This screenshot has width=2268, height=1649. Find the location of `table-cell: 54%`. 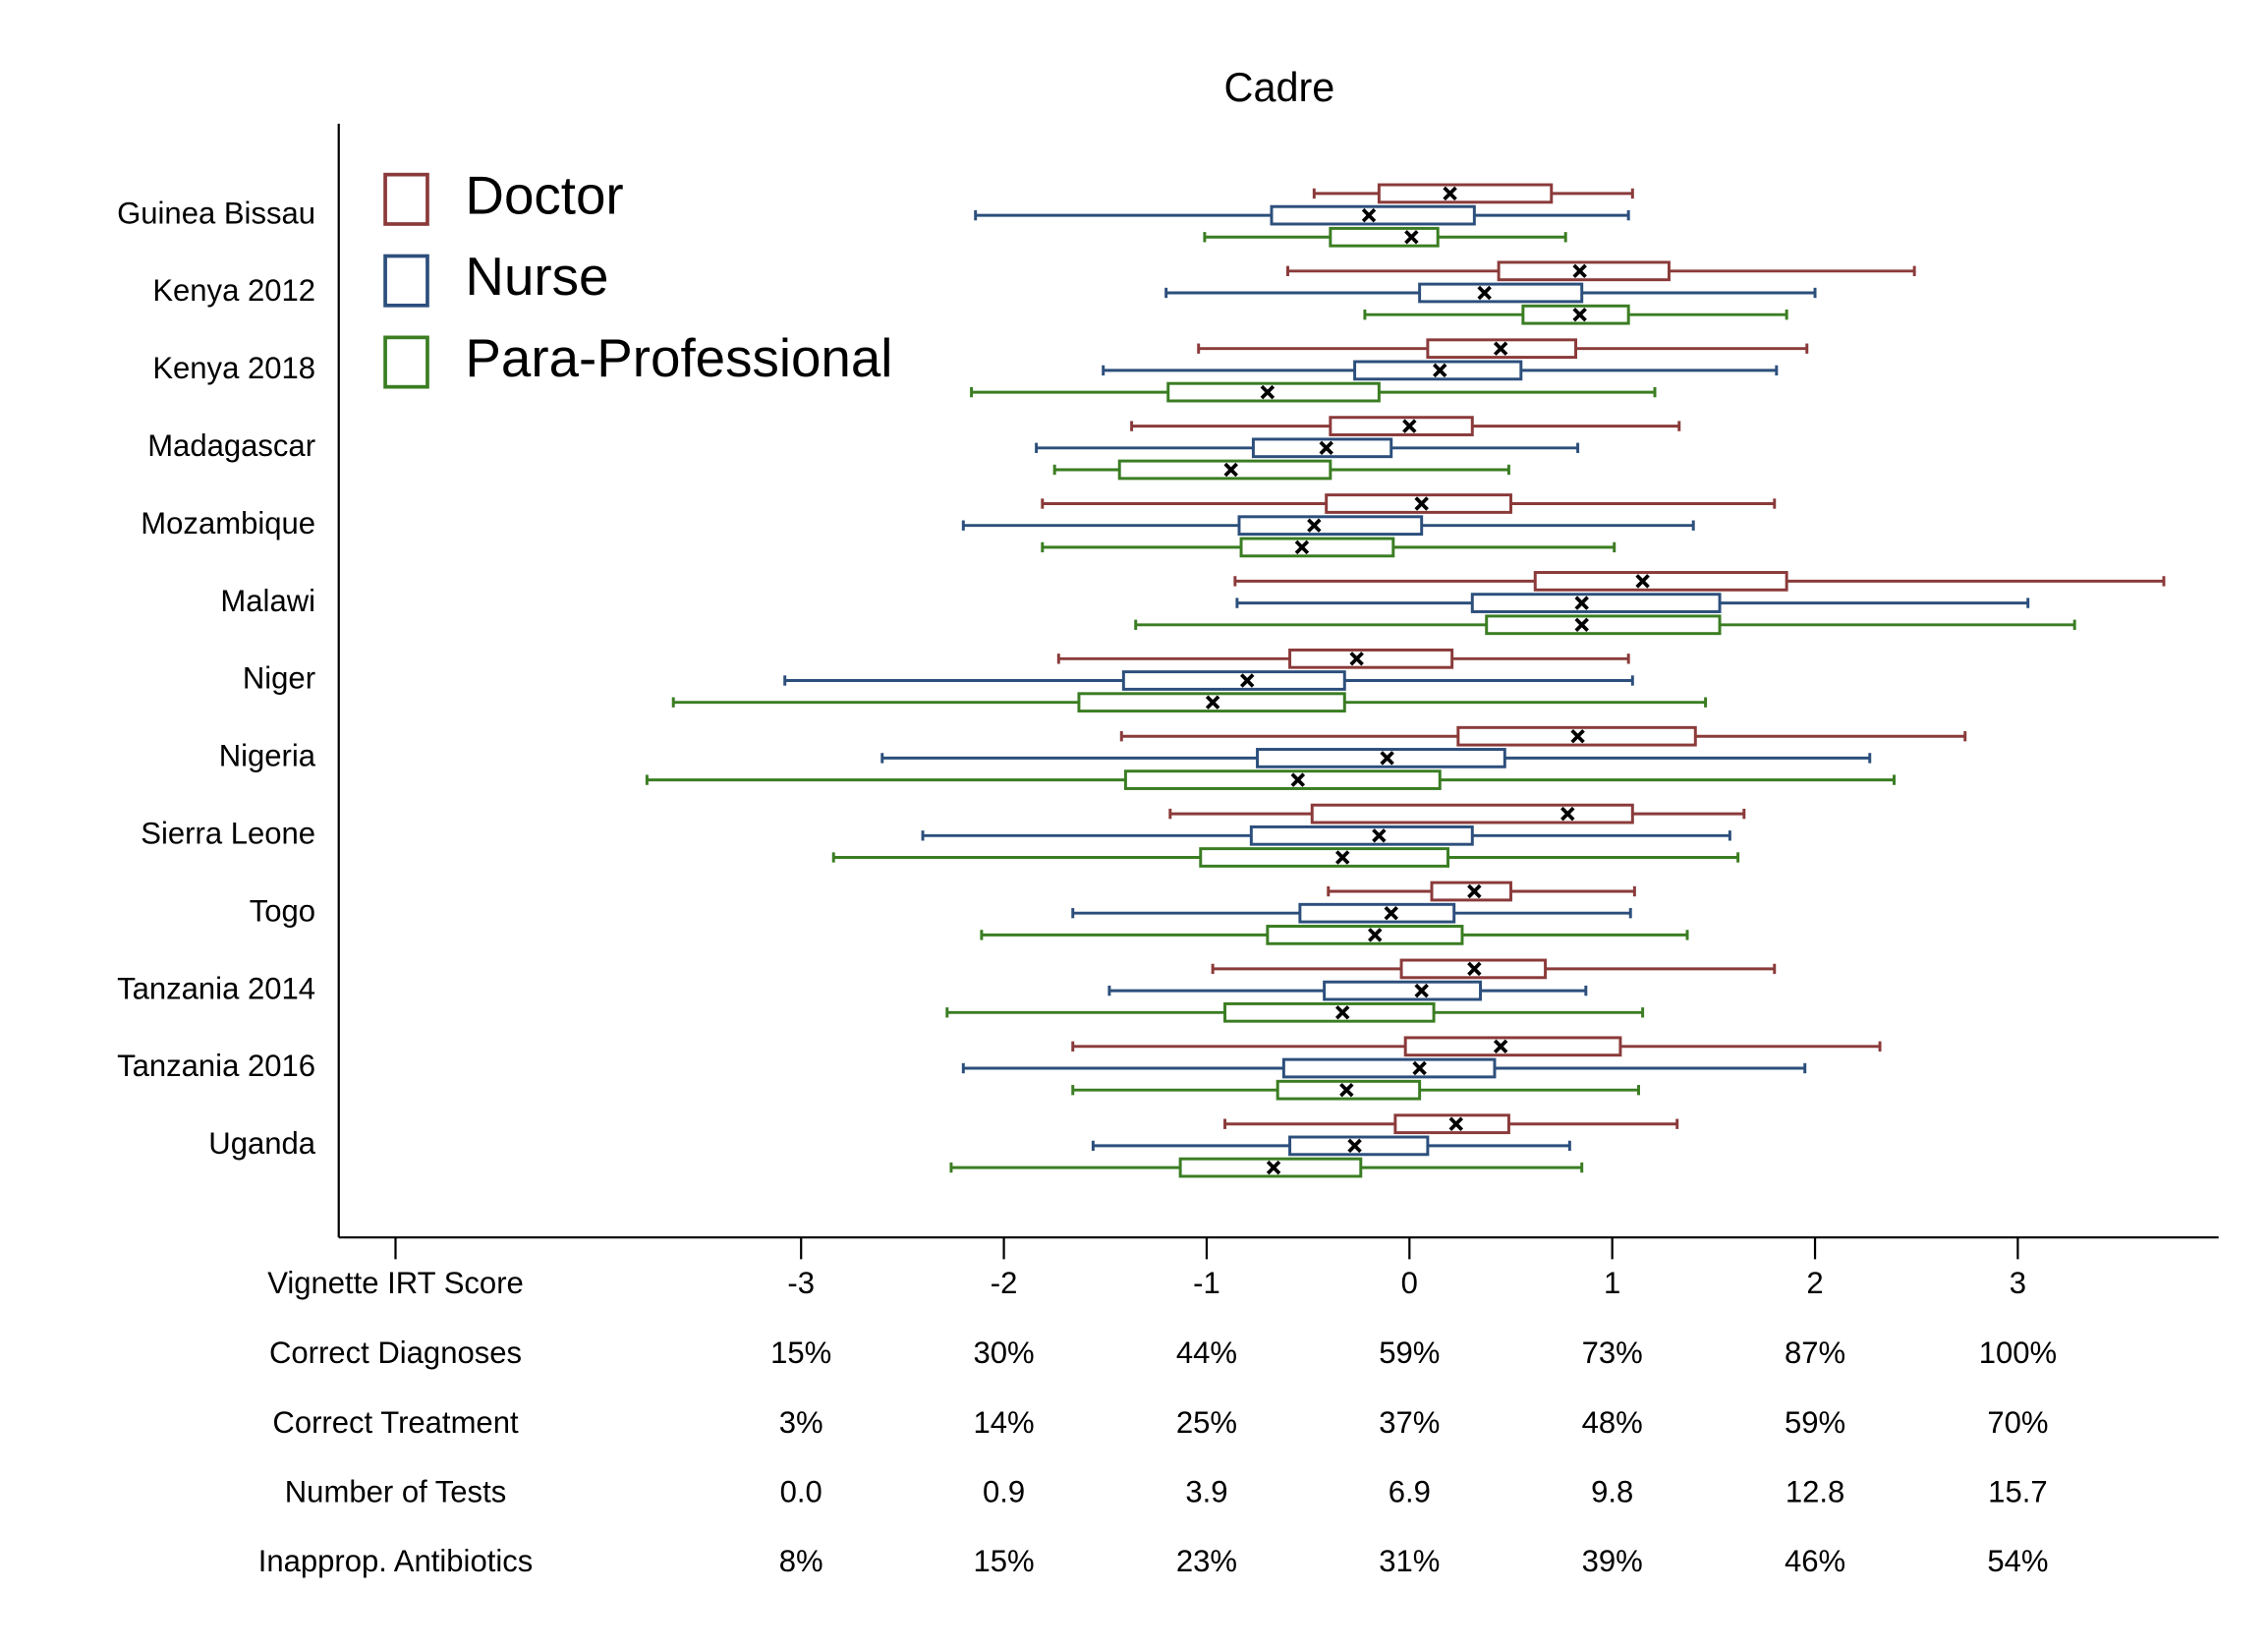

table-cell: 54% is located at coordinates (2018, 1561).